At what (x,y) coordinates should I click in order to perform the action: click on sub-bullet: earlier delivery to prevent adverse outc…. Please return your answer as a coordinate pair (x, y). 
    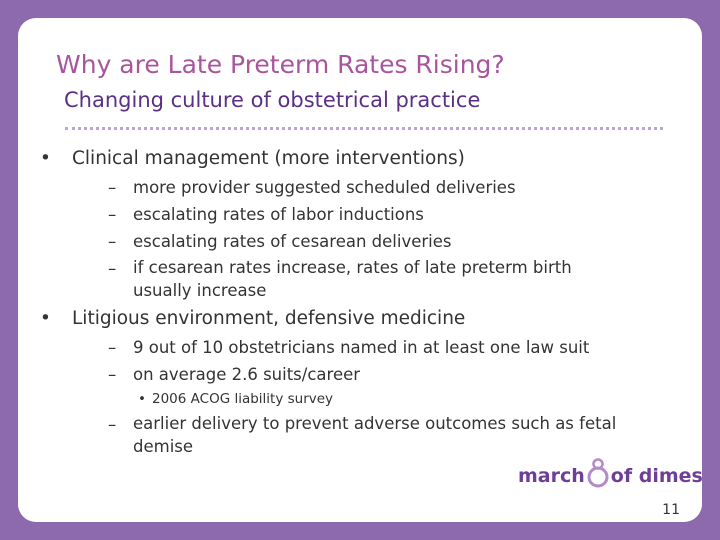
    Looking at the image, I should click on (375, 435).